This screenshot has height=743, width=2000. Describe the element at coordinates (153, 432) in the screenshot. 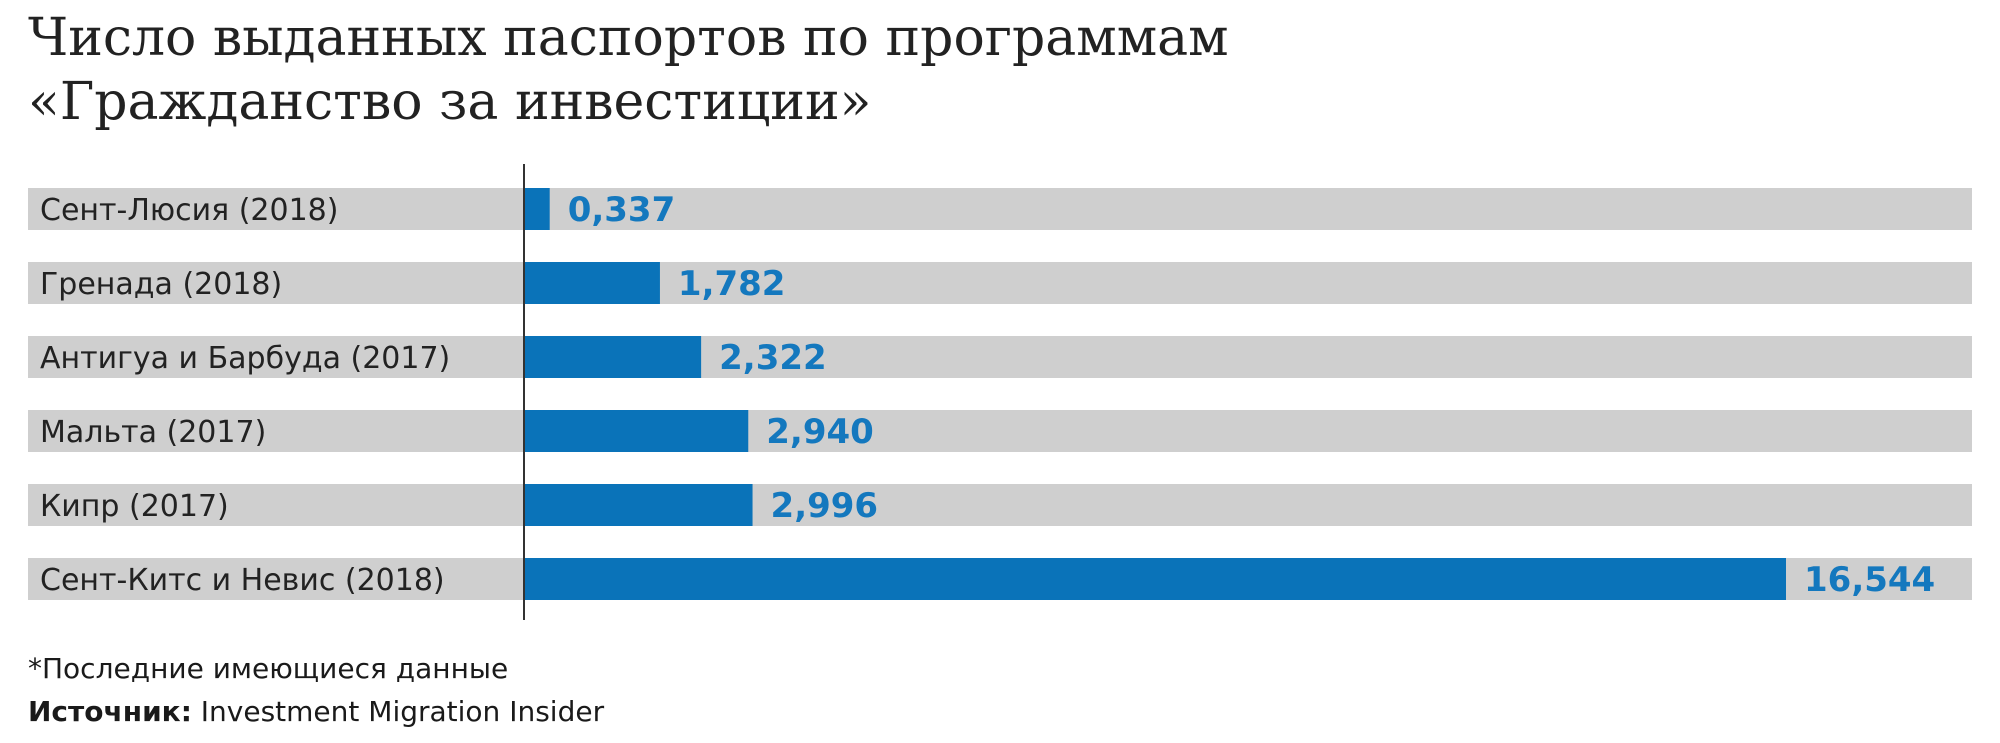

I see `category-label: Мальта (2017)` at that location.